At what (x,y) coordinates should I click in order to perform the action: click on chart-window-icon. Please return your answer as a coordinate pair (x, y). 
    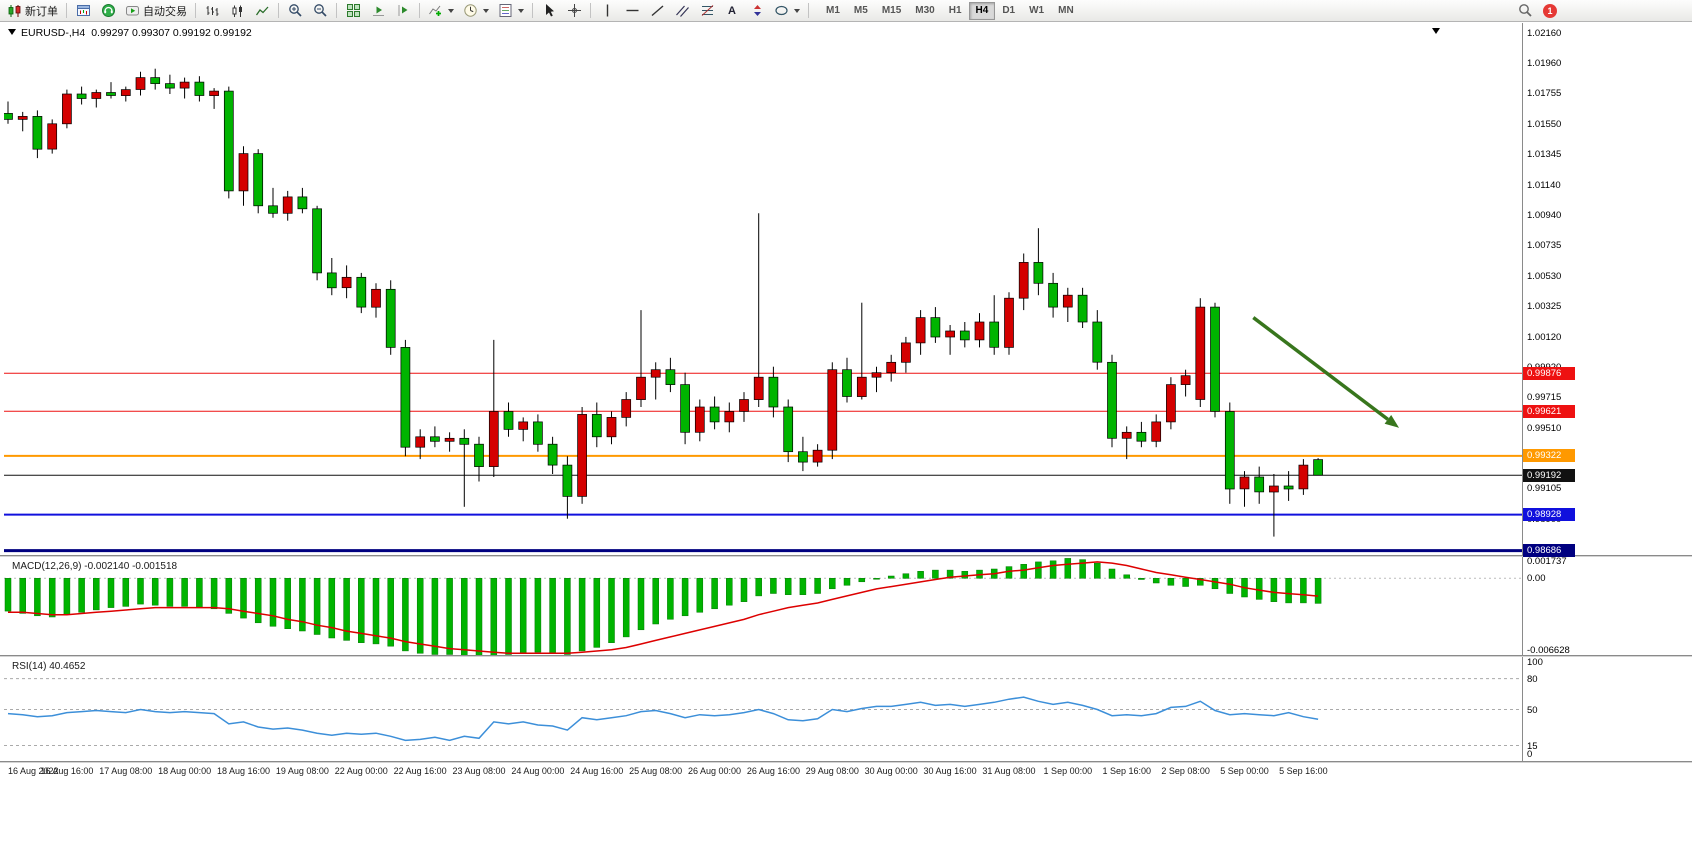
    Looking at the image, I should click on (83, 10).